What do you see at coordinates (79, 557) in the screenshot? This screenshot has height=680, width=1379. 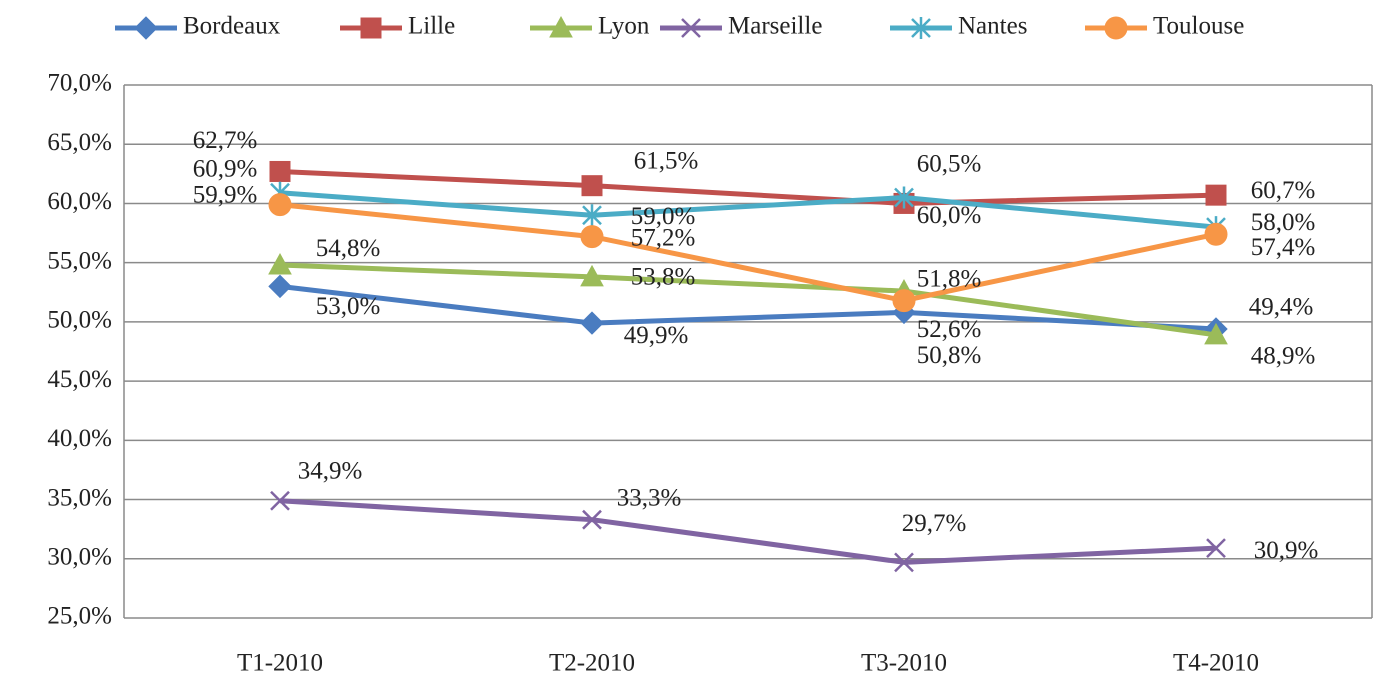 I see `y-tick-label: 30,0%` at bounding box center [79, 557].